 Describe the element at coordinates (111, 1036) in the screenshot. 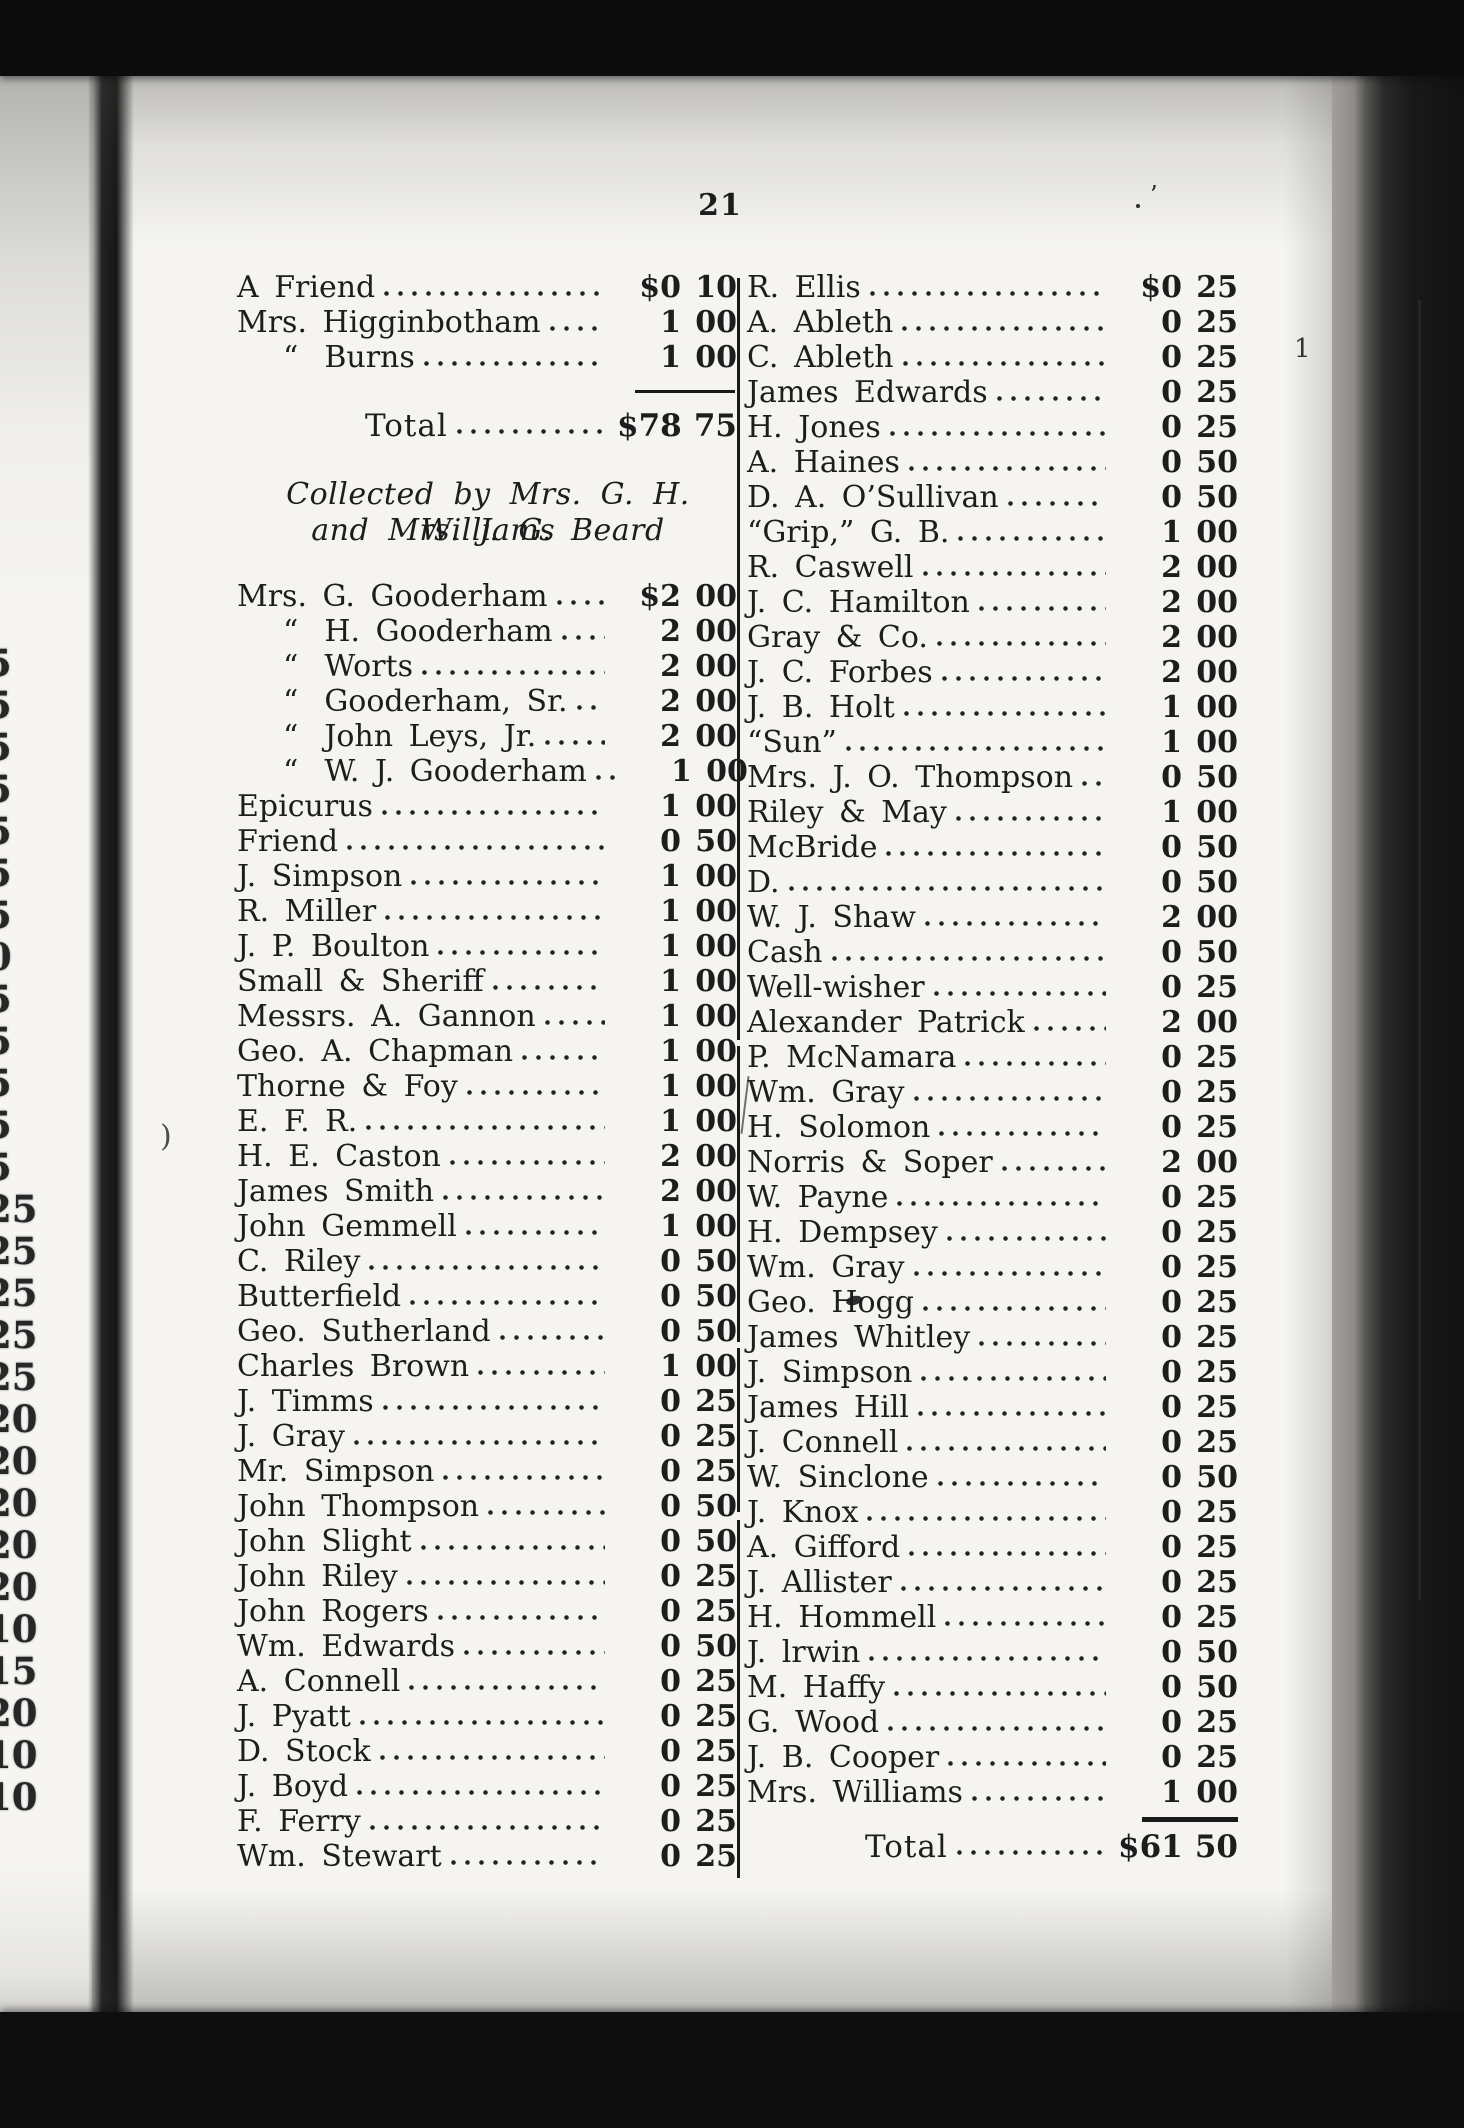

I see `book-gutter-shadow` at that location.